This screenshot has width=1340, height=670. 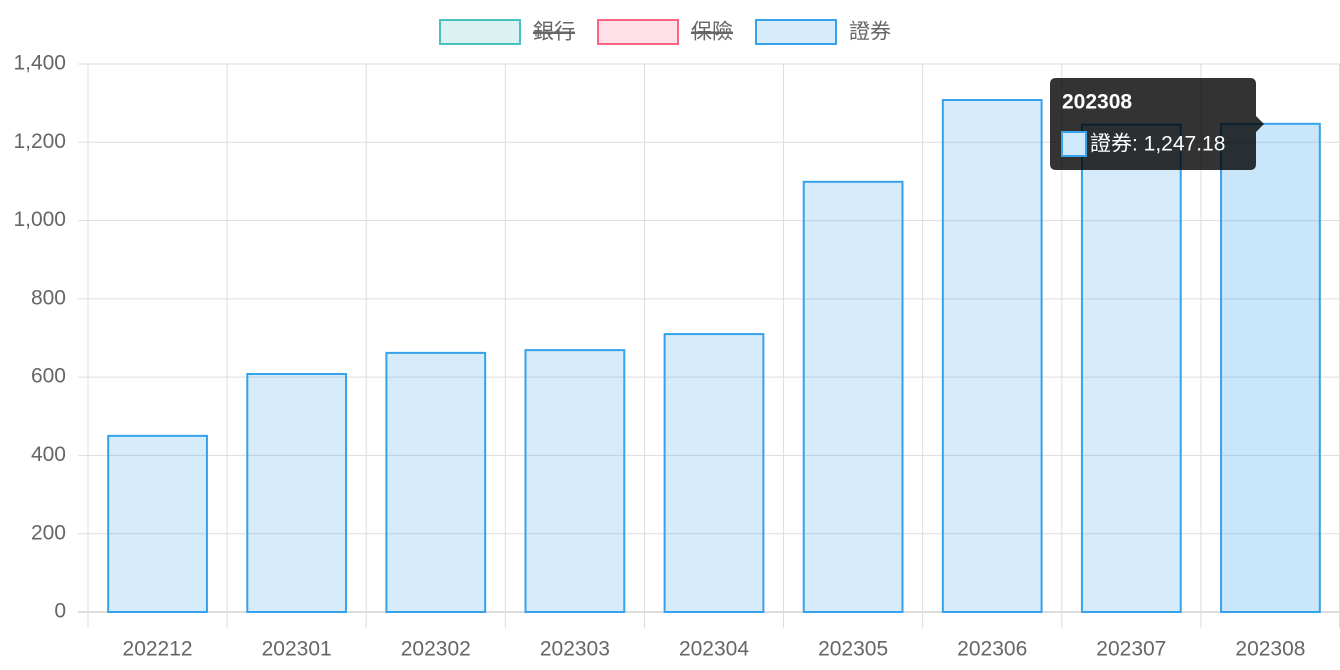 I want to click on x-tick-label: 202305, so click(x=853, y=649).